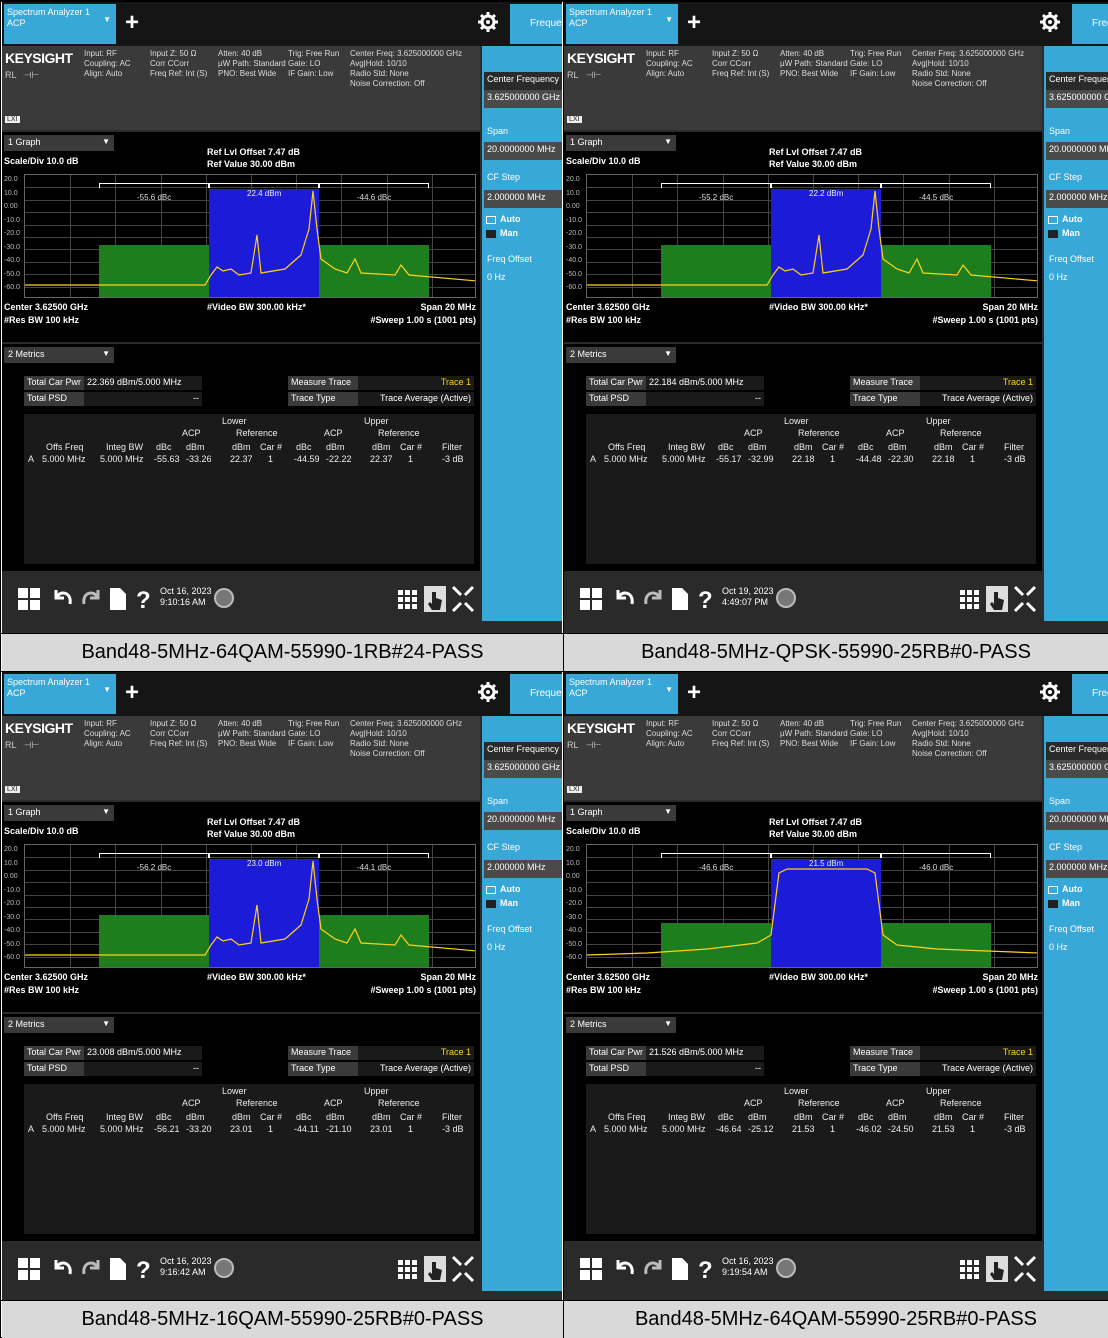  I want to click on spectrum-plot: 22.2 dBm -55.2 dBc -44.5 dBc, so click(812, 236).